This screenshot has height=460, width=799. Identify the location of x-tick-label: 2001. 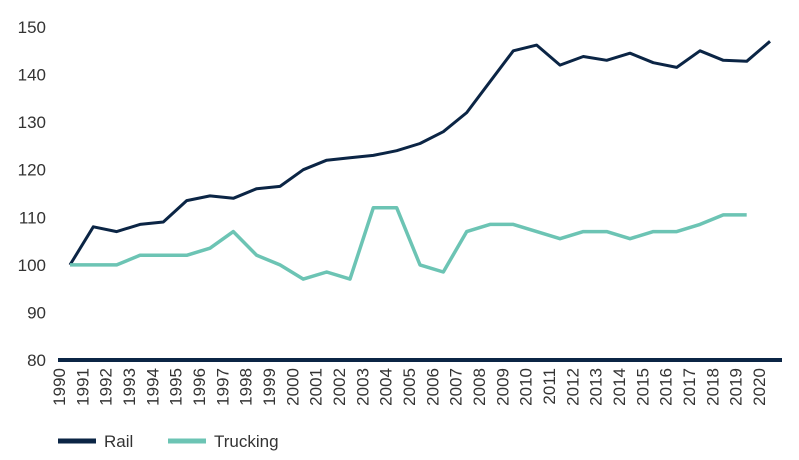
(316, 387).